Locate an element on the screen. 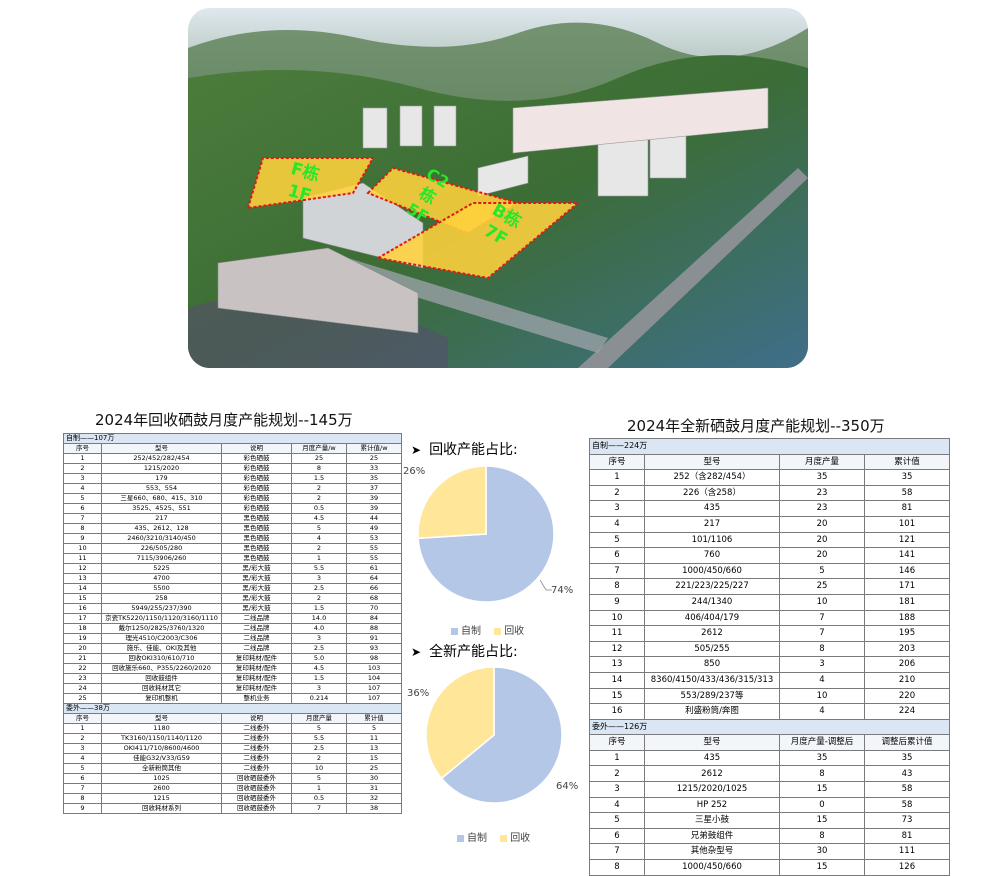 The width and height of the screenshot is (1000, 876). recycled-table-row: 7 2600 回收硒鼓委外 1 31 is located at coordinates (233, 788).